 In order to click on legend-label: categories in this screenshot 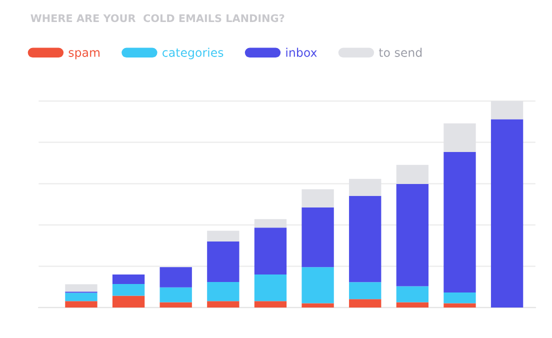, I will do `click(193, 54)`.